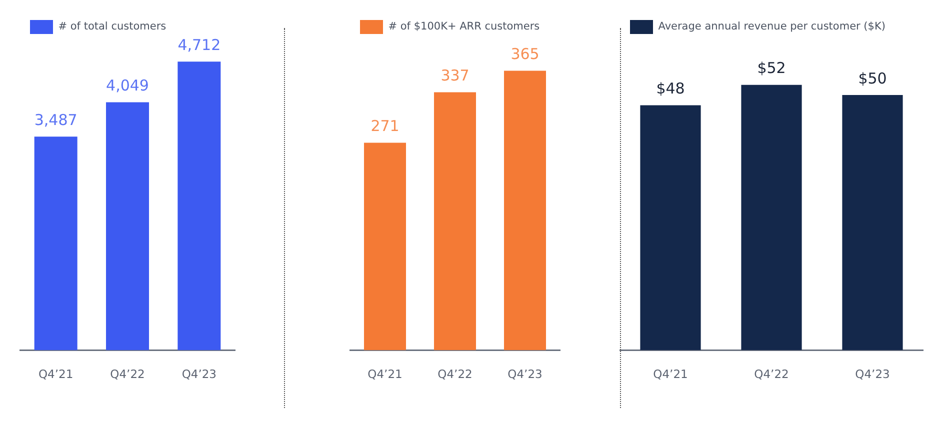  I want to click on data-label: 4,049, so click(127, 85).